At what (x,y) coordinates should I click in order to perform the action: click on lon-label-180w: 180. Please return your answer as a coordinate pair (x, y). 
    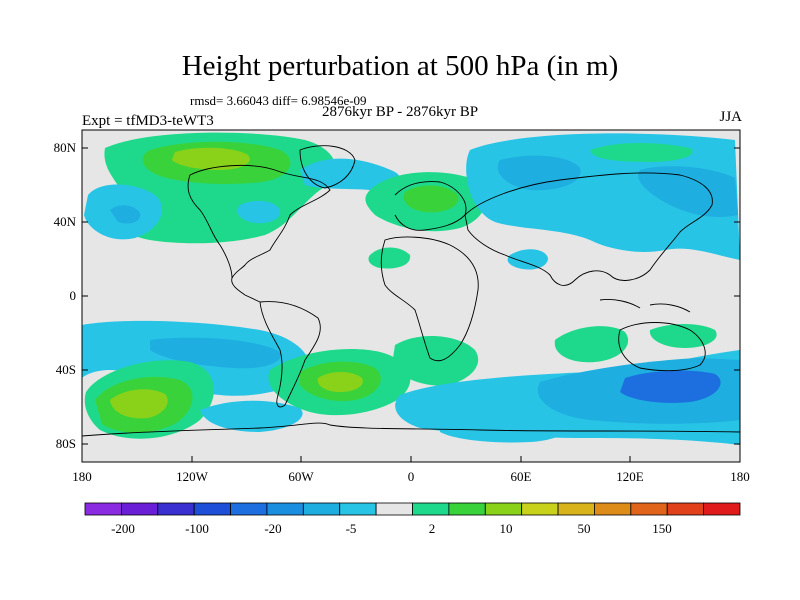
    Looking at the image, I should click on (82, 476).